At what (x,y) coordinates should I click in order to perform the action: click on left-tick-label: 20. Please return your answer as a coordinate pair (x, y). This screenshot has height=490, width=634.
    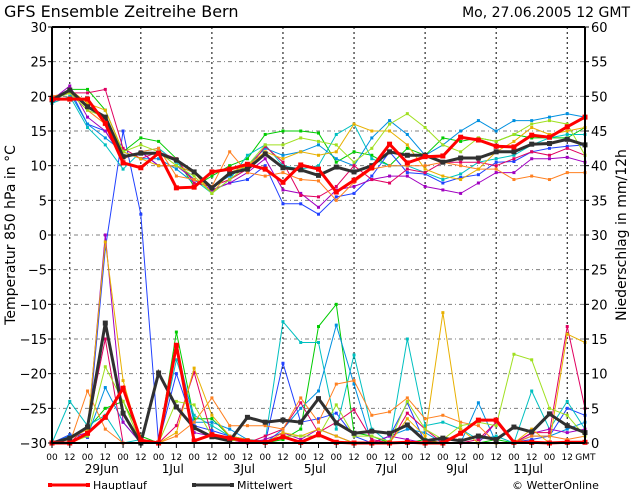
    Looking at the image, I should click on (38, 97).